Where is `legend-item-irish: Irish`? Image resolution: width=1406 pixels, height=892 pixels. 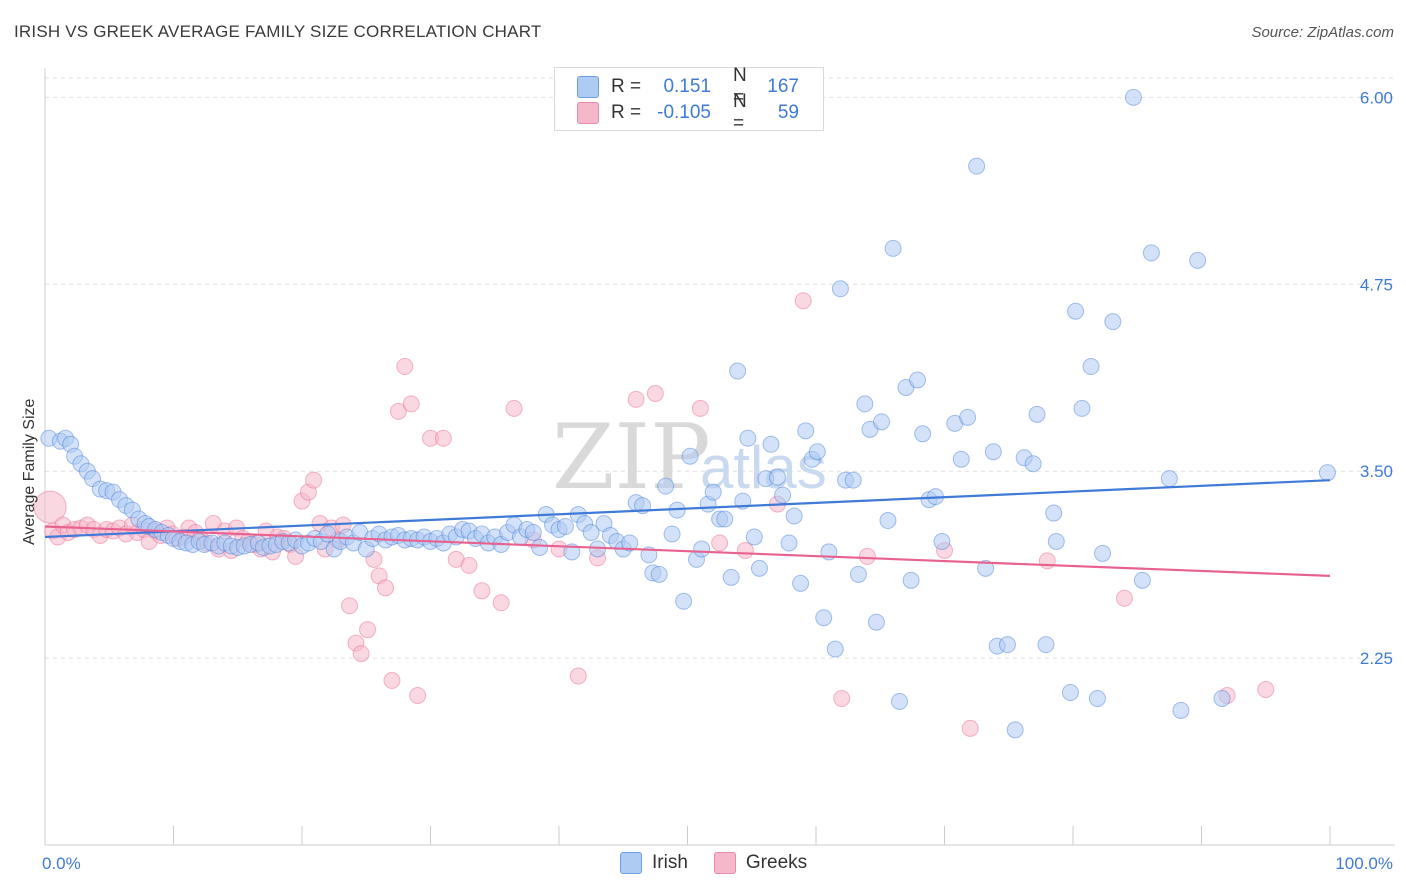
legend-item-irish: Irish is located at coordinates (654, 863).